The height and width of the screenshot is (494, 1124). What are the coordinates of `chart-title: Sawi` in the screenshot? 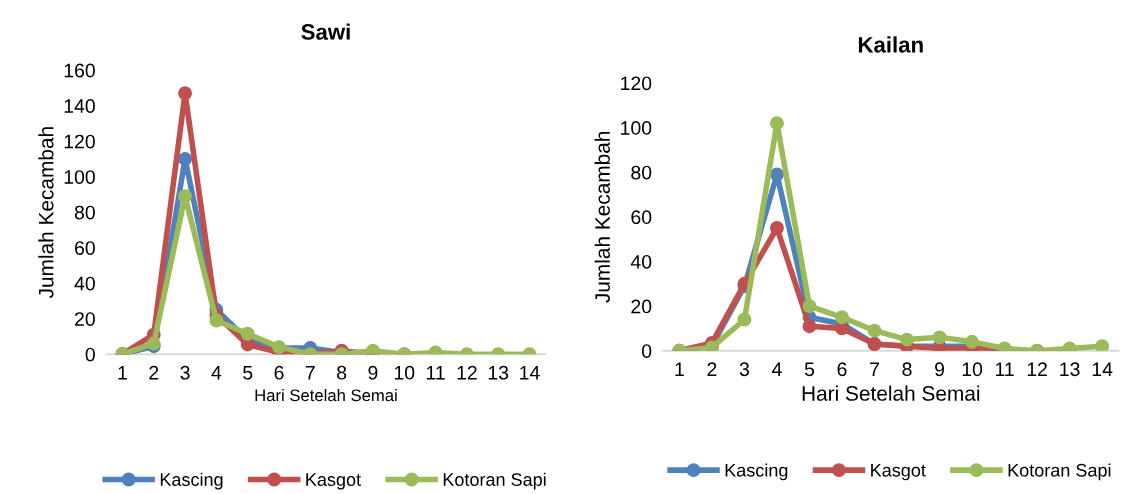 It's located at (325, 31).